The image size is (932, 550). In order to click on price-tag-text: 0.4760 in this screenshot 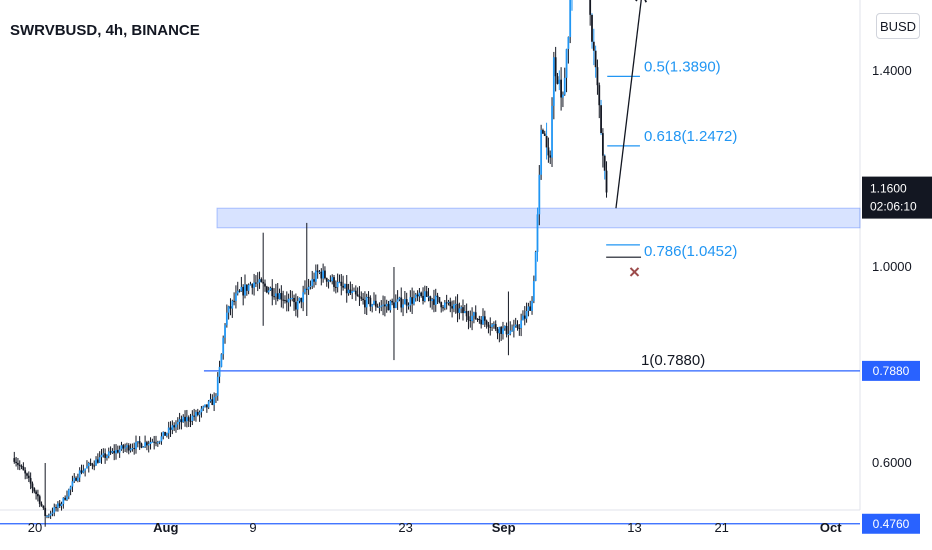, I will do `click(891, 524)`.